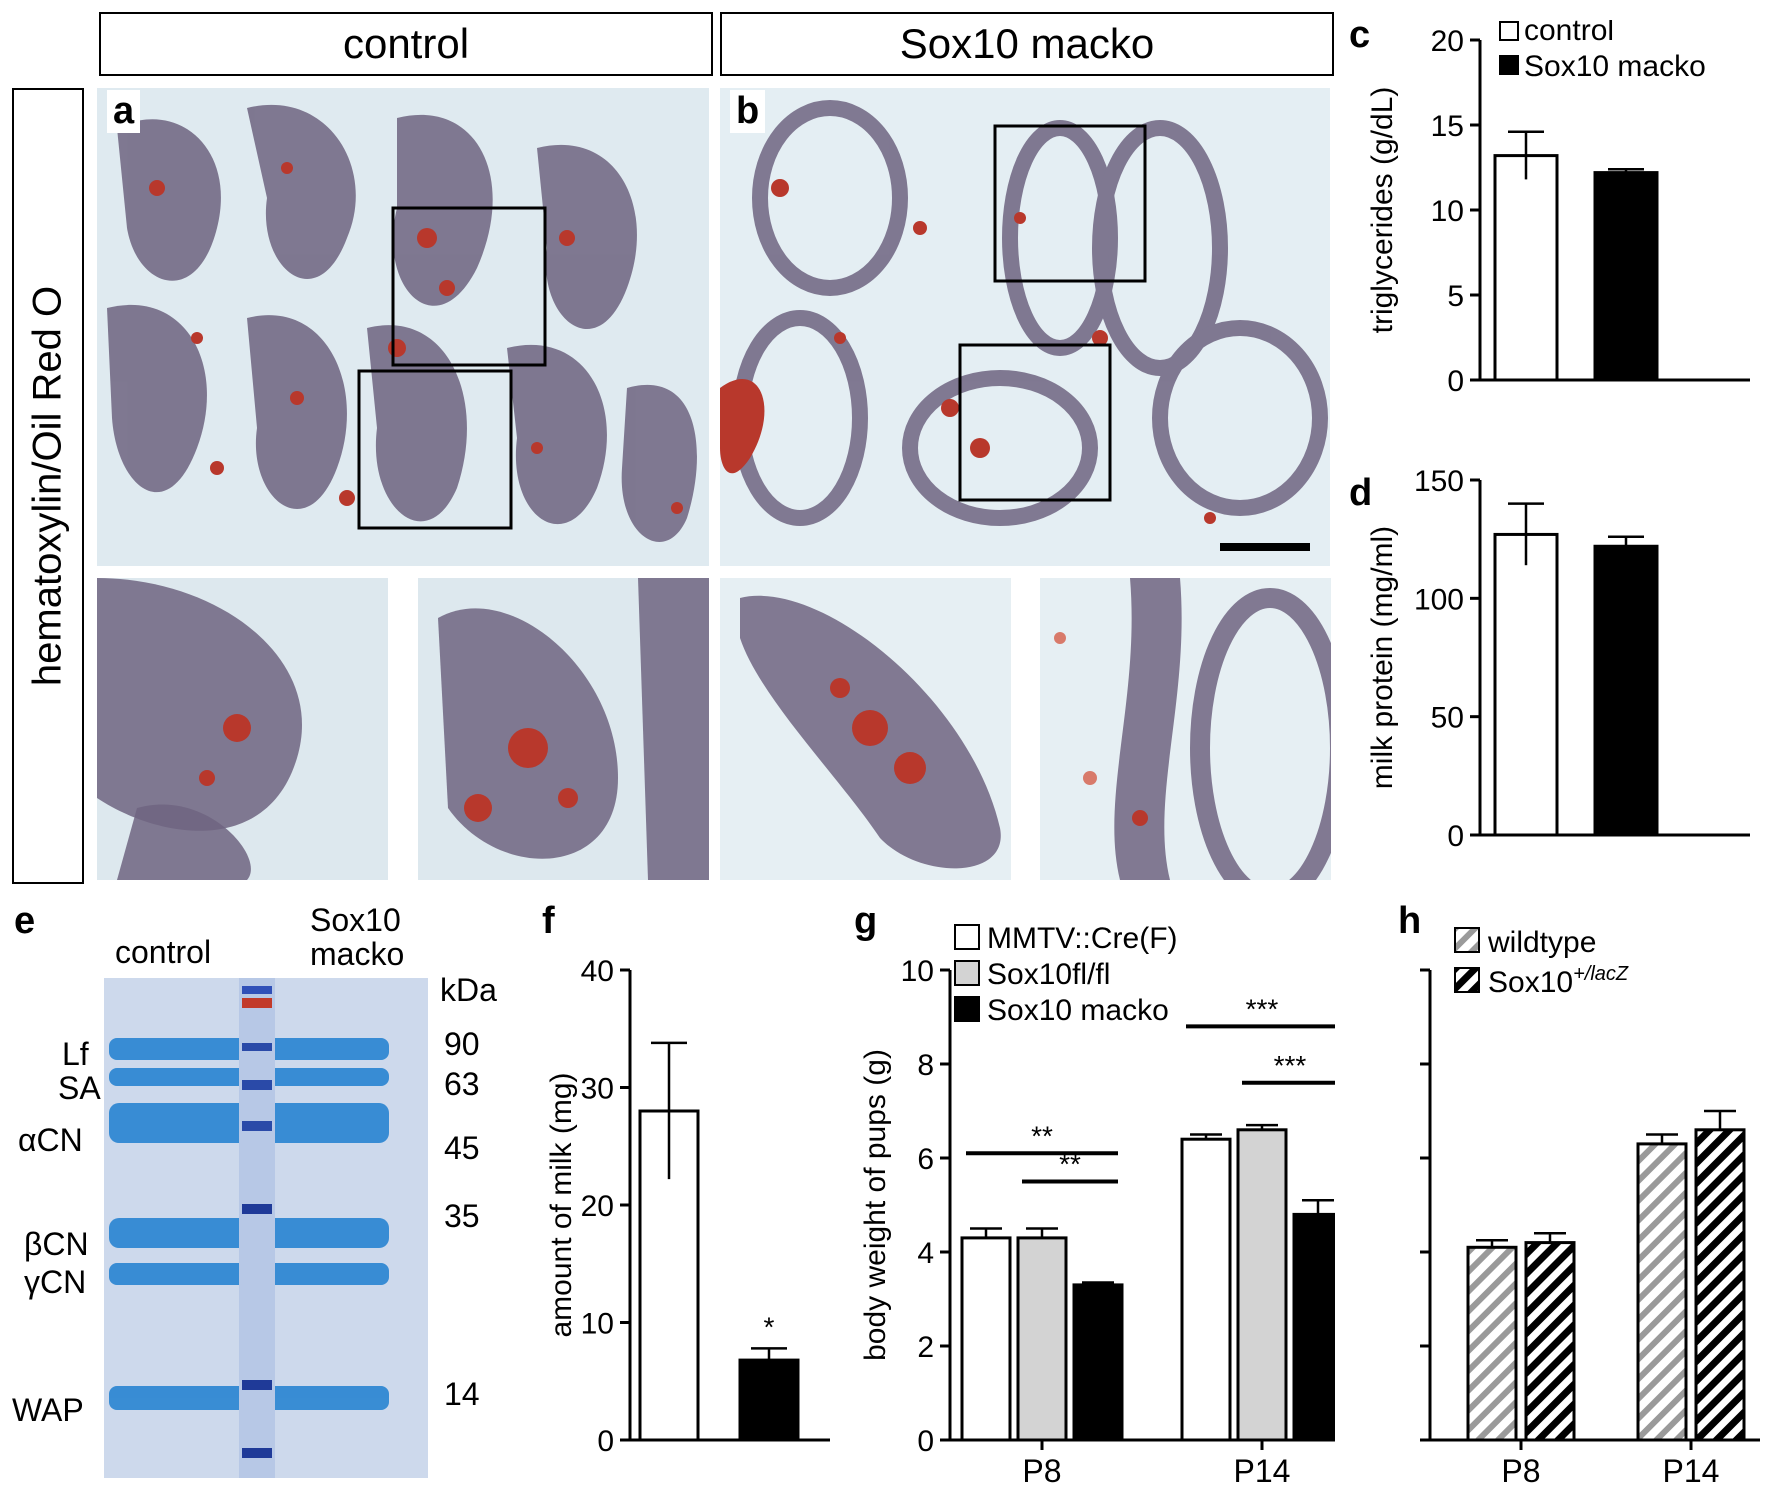  I want to click on legend-label: wildtype, so click(1541, 942).